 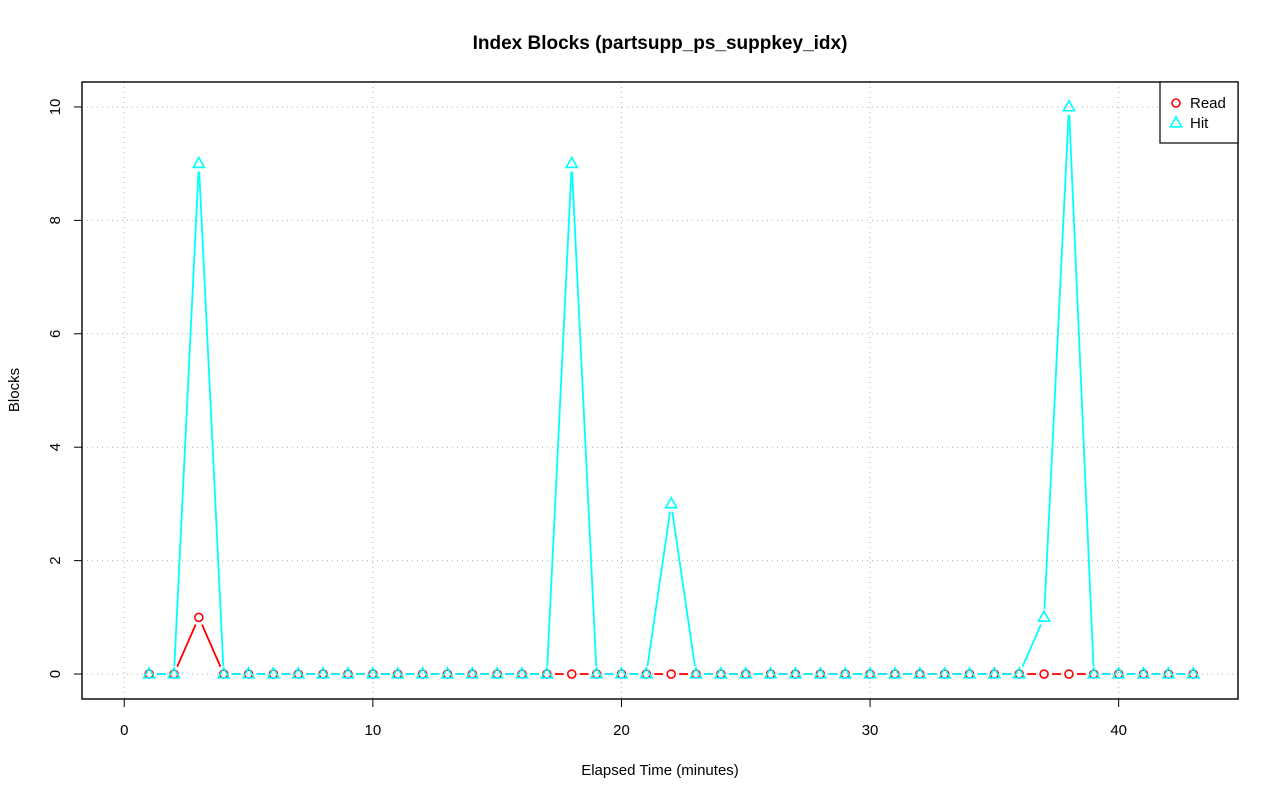 I want to click on y-axis-label: Blocks, so click(x=14, y=390).